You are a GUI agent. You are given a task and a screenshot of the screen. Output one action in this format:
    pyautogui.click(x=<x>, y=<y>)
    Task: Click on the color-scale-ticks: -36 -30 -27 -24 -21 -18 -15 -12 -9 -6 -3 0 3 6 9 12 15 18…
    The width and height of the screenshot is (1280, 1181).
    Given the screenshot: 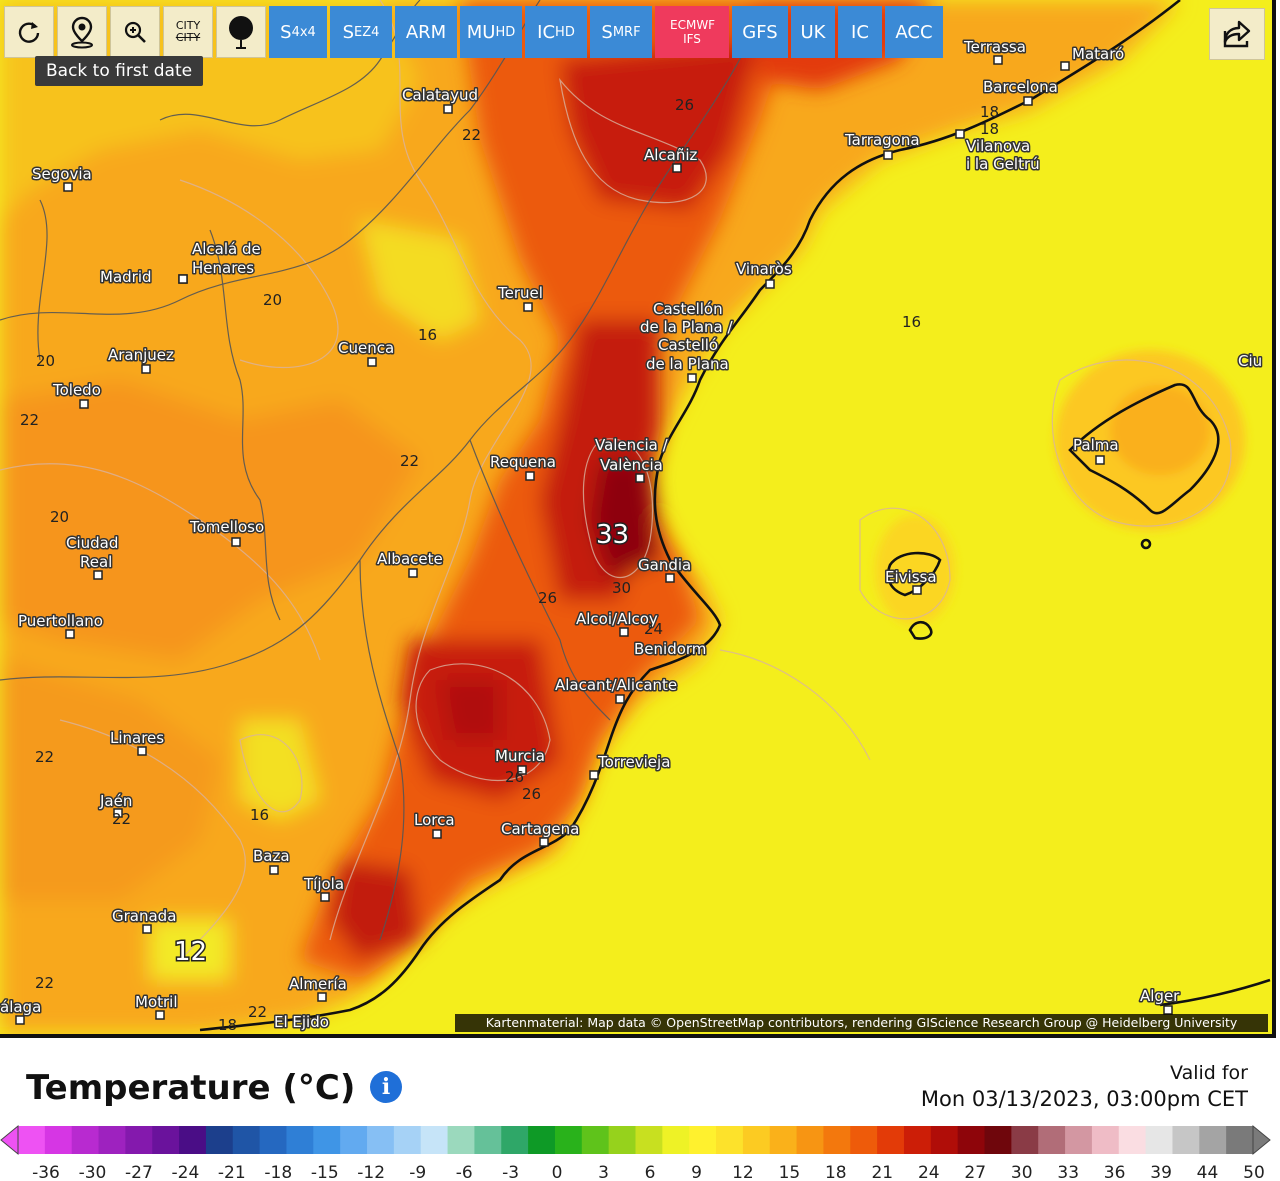 What is the action you would take?
    pyautogui.click(x=648, y=1172)
    